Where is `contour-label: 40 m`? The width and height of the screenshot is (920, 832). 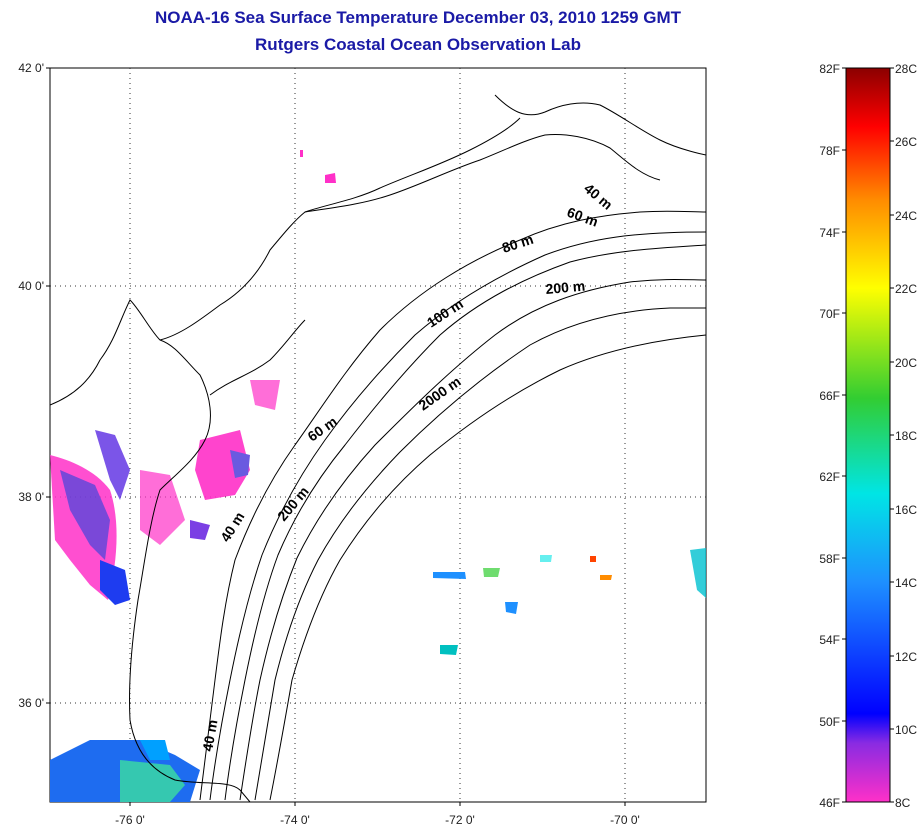
contour-label: 40 m is located at coordinates (209, 735).